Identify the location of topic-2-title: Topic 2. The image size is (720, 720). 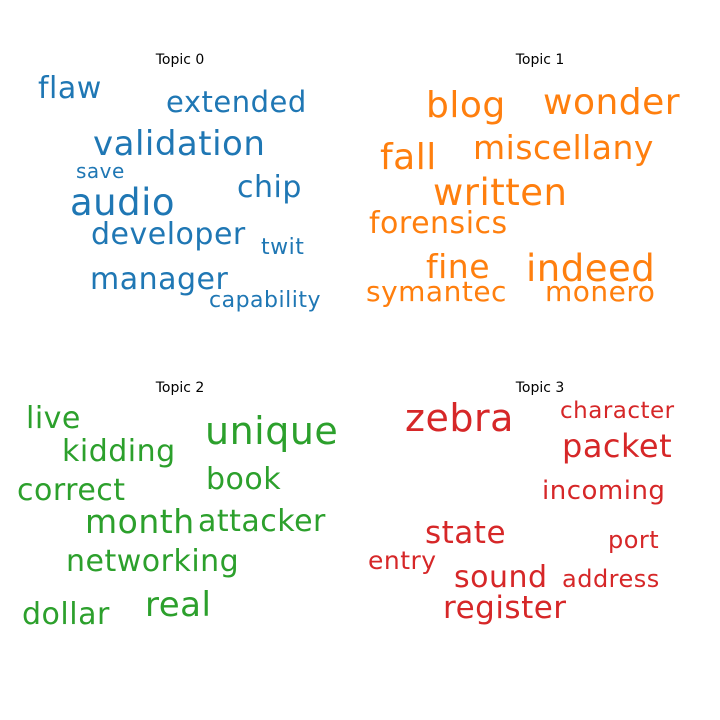
(180, 388).